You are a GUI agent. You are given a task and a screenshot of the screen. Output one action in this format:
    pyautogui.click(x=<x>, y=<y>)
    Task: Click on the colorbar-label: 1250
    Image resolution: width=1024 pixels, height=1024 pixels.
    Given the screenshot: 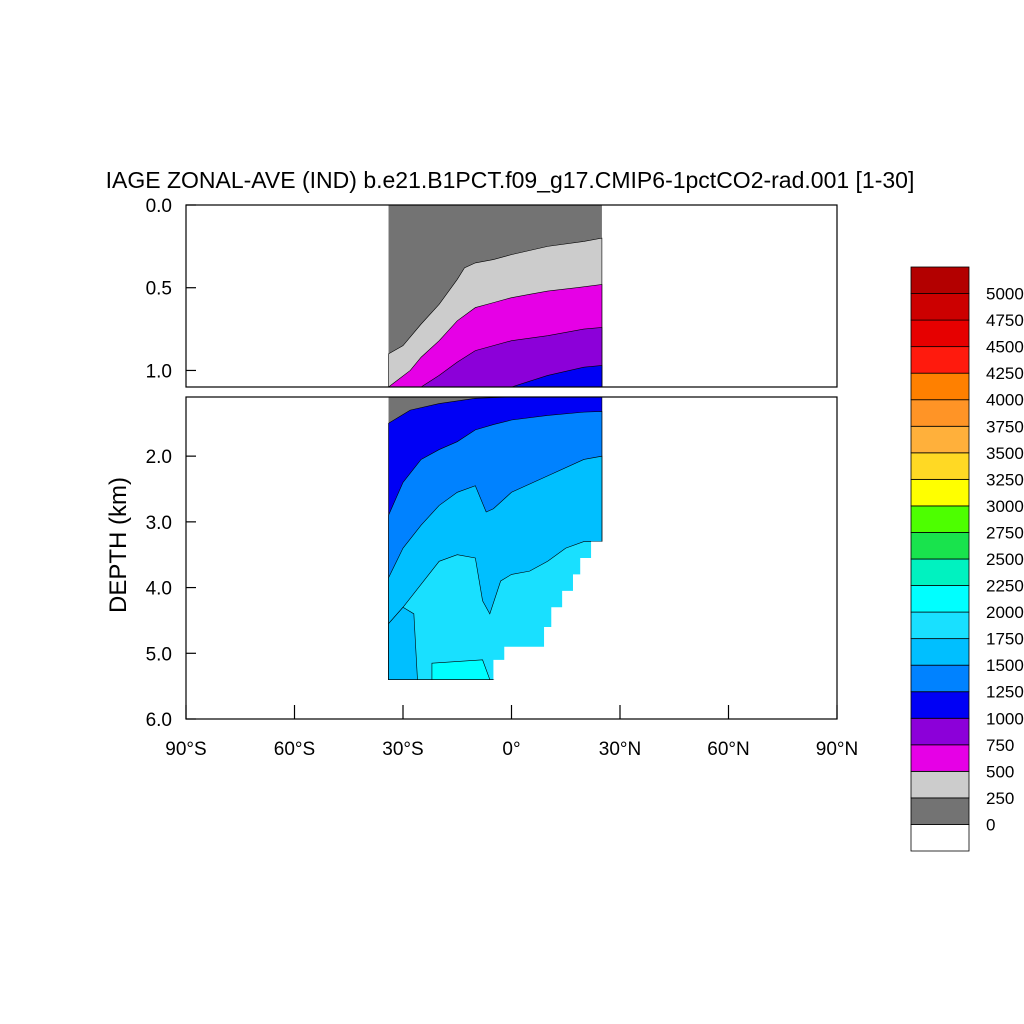 What is the action you would take?
    pyautogui.click(x=1005, y=692)
    